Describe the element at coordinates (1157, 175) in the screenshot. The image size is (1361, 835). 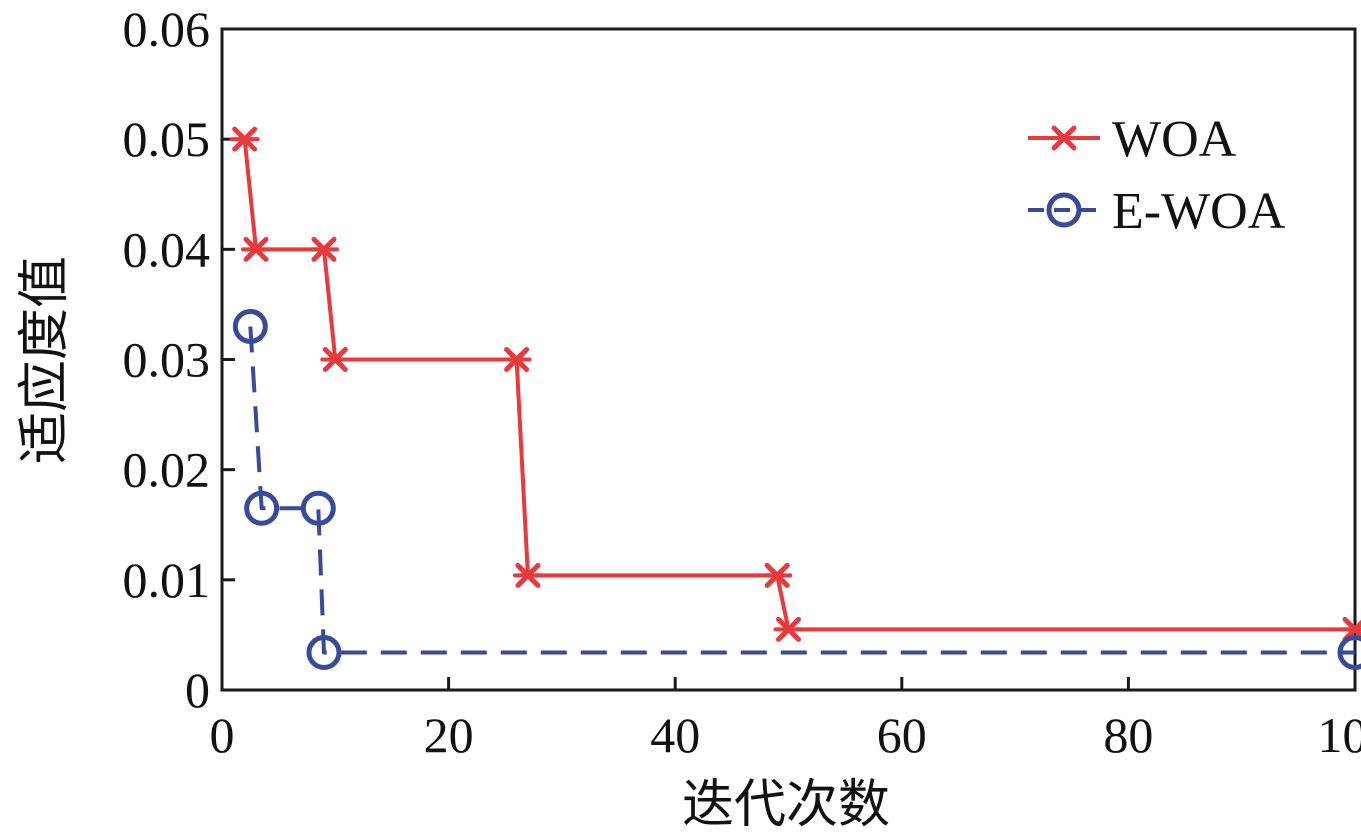
I see `legend: WOA E-WOA` at that location.